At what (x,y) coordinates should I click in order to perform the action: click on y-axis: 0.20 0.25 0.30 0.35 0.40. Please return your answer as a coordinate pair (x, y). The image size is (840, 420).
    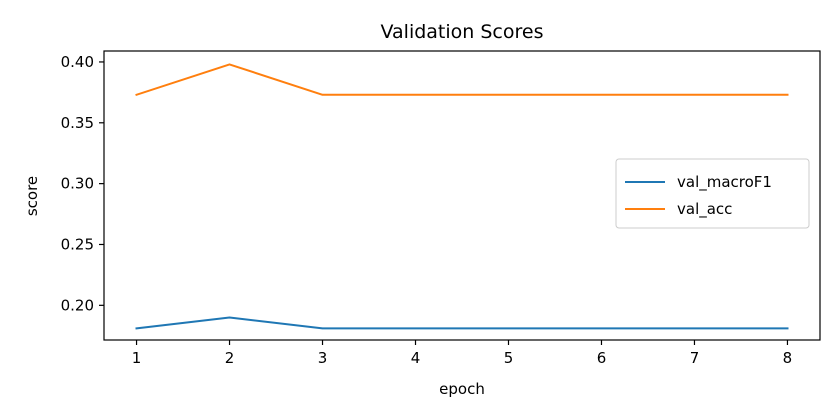
    Looking at the image, I should click on (82, 183).